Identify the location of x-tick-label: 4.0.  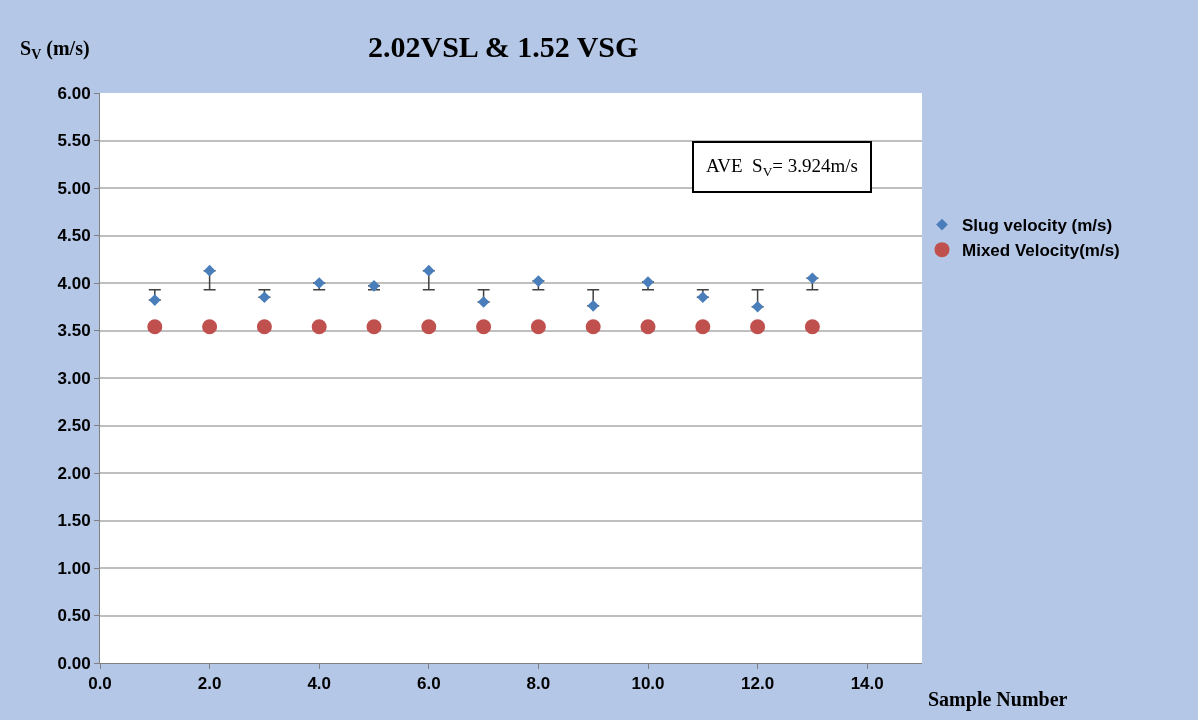
(319, 684).